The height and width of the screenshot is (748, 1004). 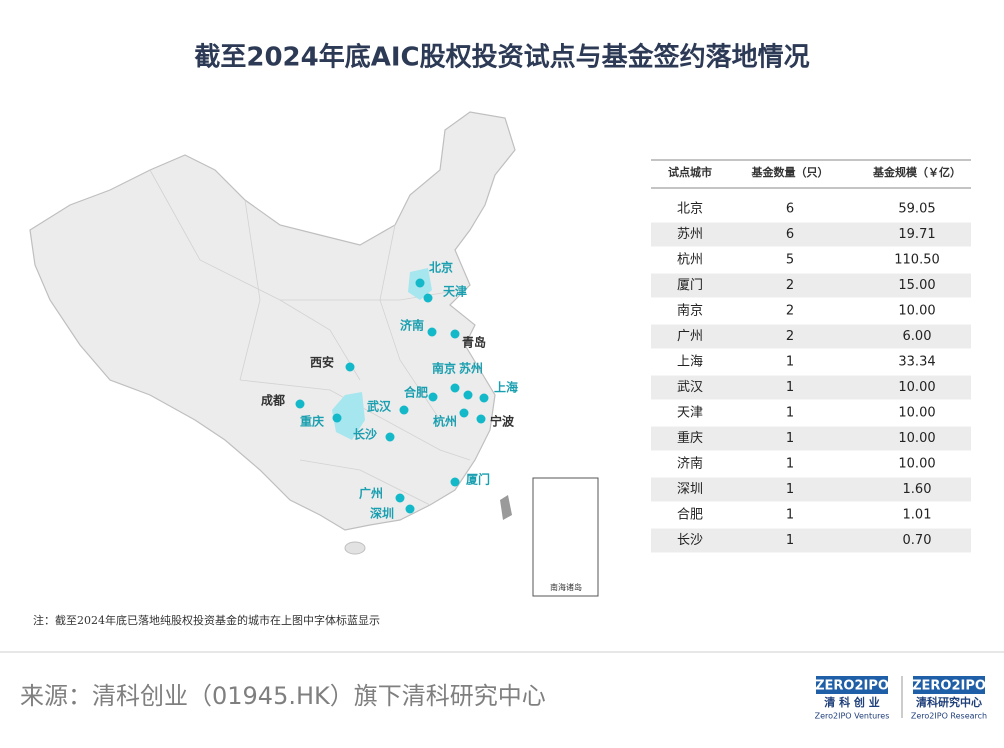 I want to click on city-label: 济南, so click(x=412, y=325).